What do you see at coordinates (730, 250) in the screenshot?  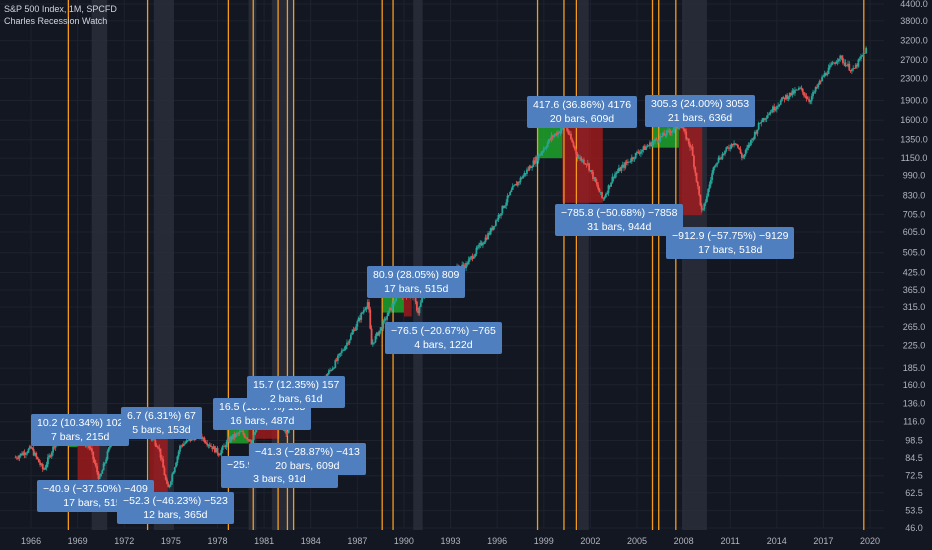 I see `measure-label-bars: 17 bars, 518d` at bounding box center [730, 250].